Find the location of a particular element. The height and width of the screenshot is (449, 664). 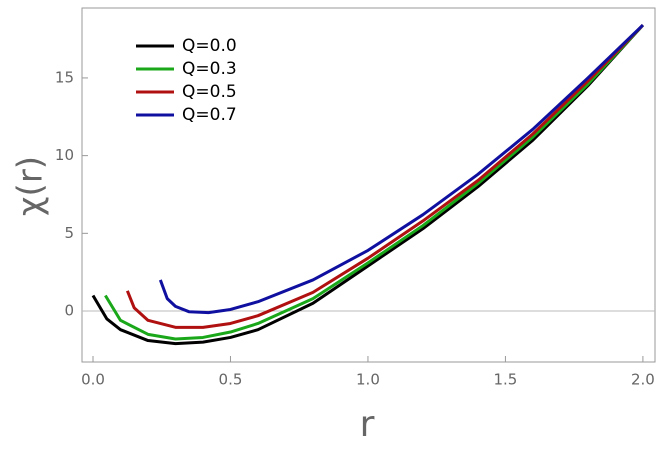

y-tick-label: 10 is located at coordinates (64, 155).